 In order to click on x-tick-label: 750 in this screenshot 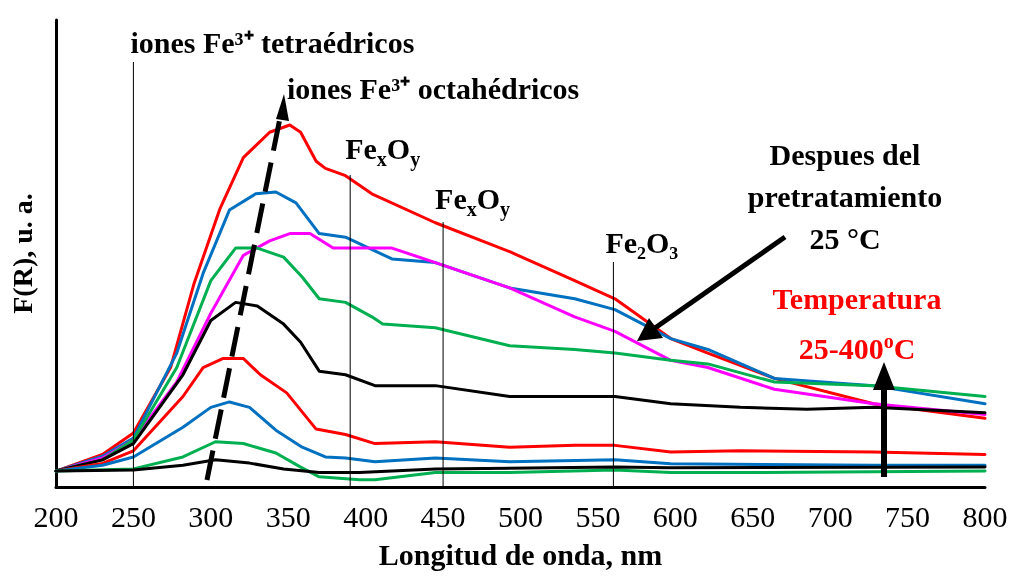, I will do `click(908, 516)`.